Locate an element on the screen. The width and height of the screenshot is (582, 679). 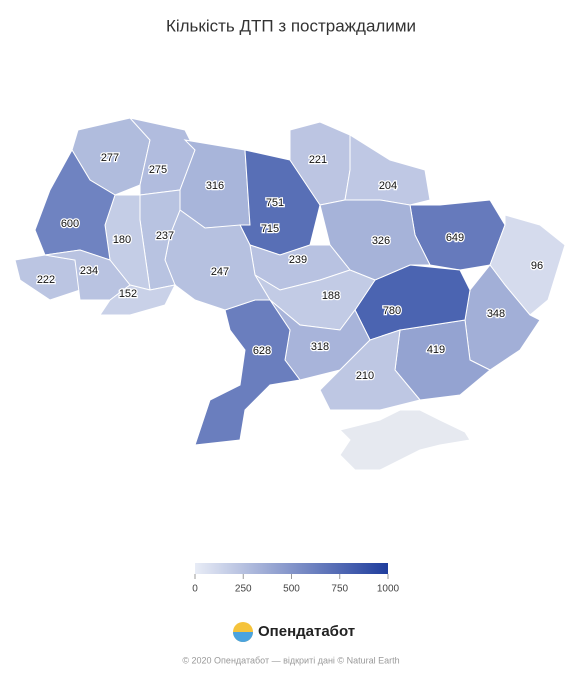
value-label: 316 is located at coordinates (215, 186).